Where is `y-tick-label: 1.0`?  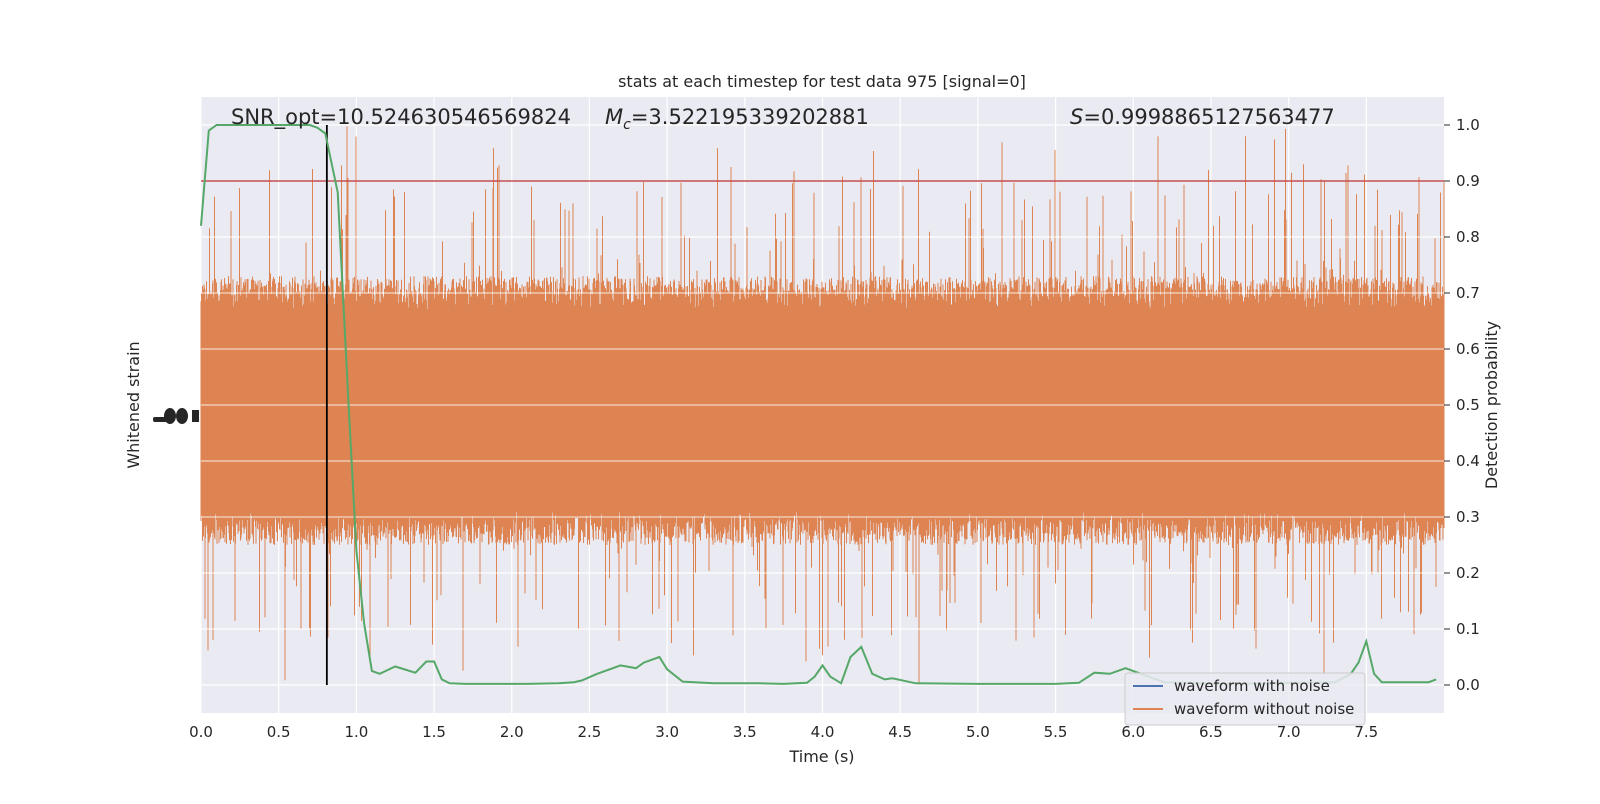
y-tick-label: 1.0 is located at coordinates (1468, 125).